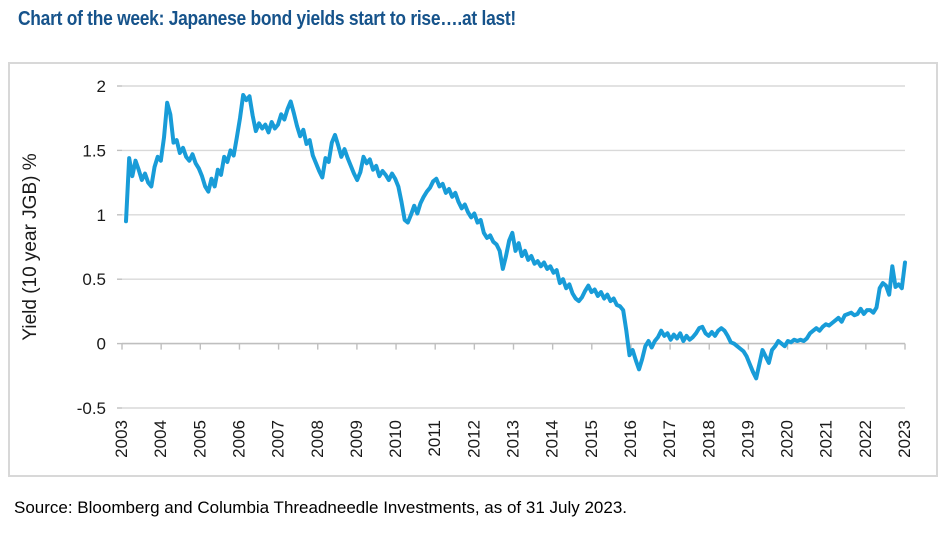 The height and width of the screenshot is (536, 950). Describe the element at coordinates (101, 215) in the screenshot. I see `y-tick-label: 1` at that location.